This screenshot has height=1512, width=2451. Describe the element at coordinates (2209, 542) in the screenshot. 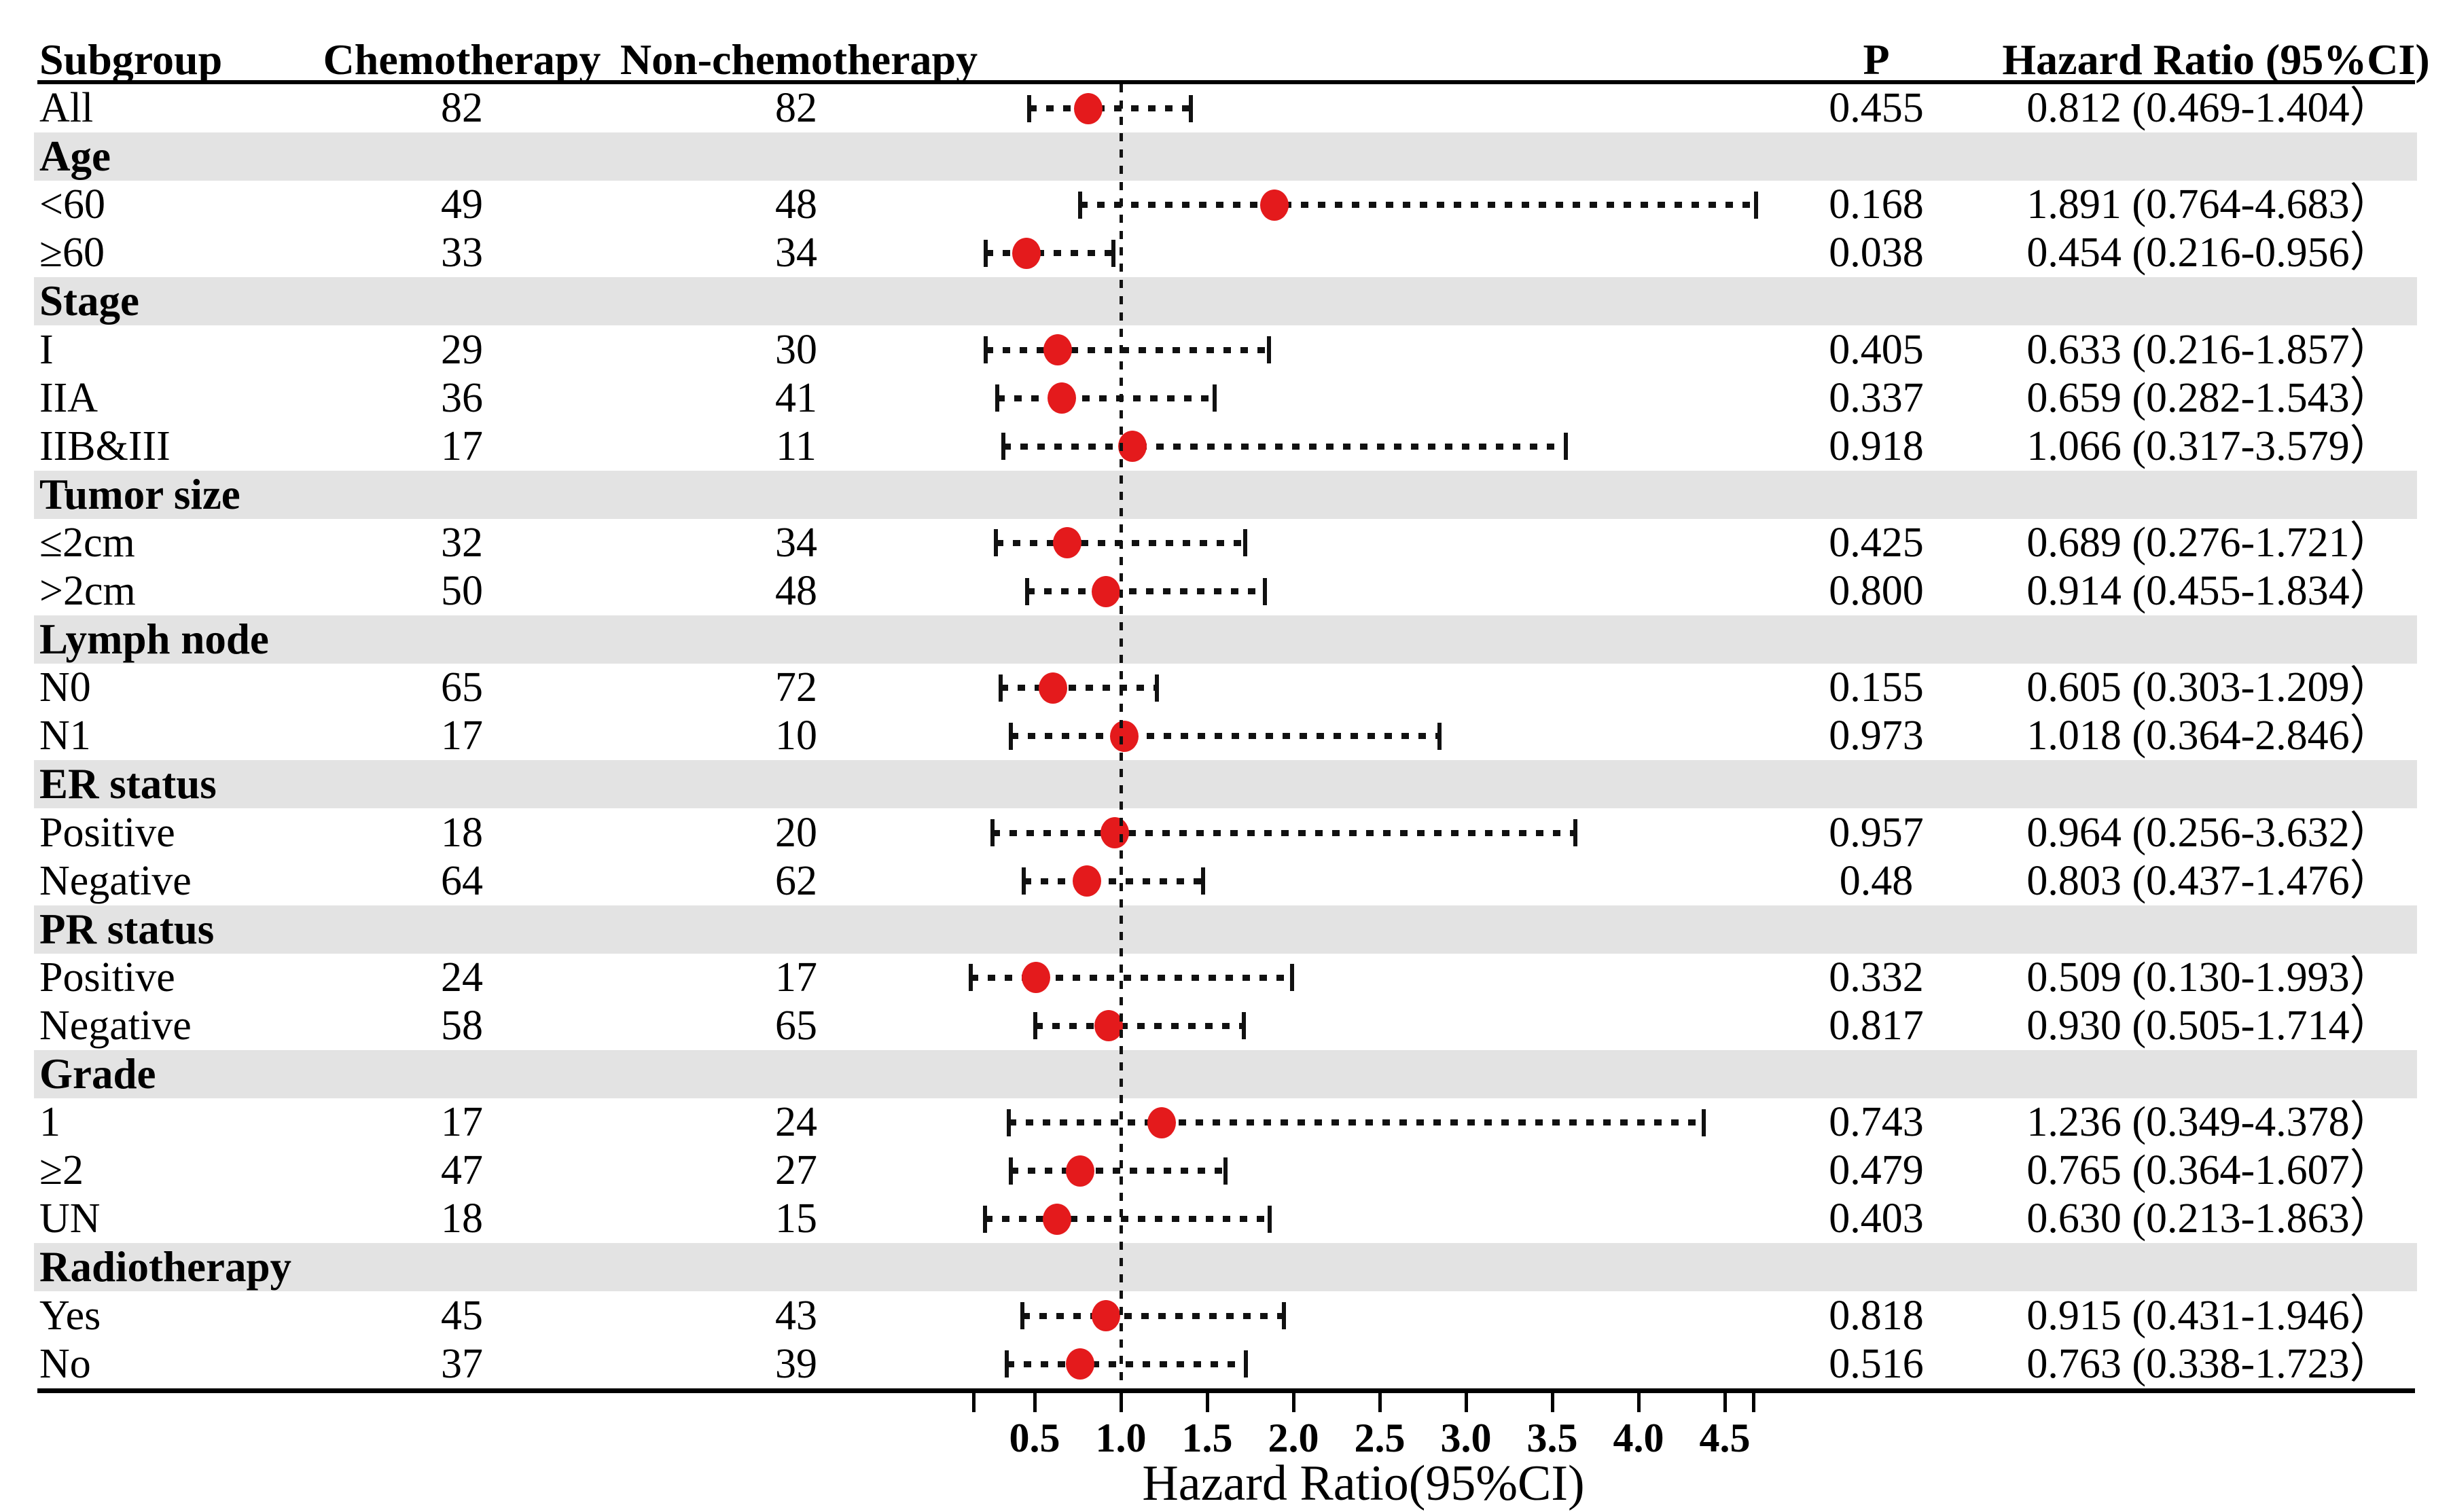

I see `hazard-ratio-text: 0.689 (0.276-1.721）` at that location.